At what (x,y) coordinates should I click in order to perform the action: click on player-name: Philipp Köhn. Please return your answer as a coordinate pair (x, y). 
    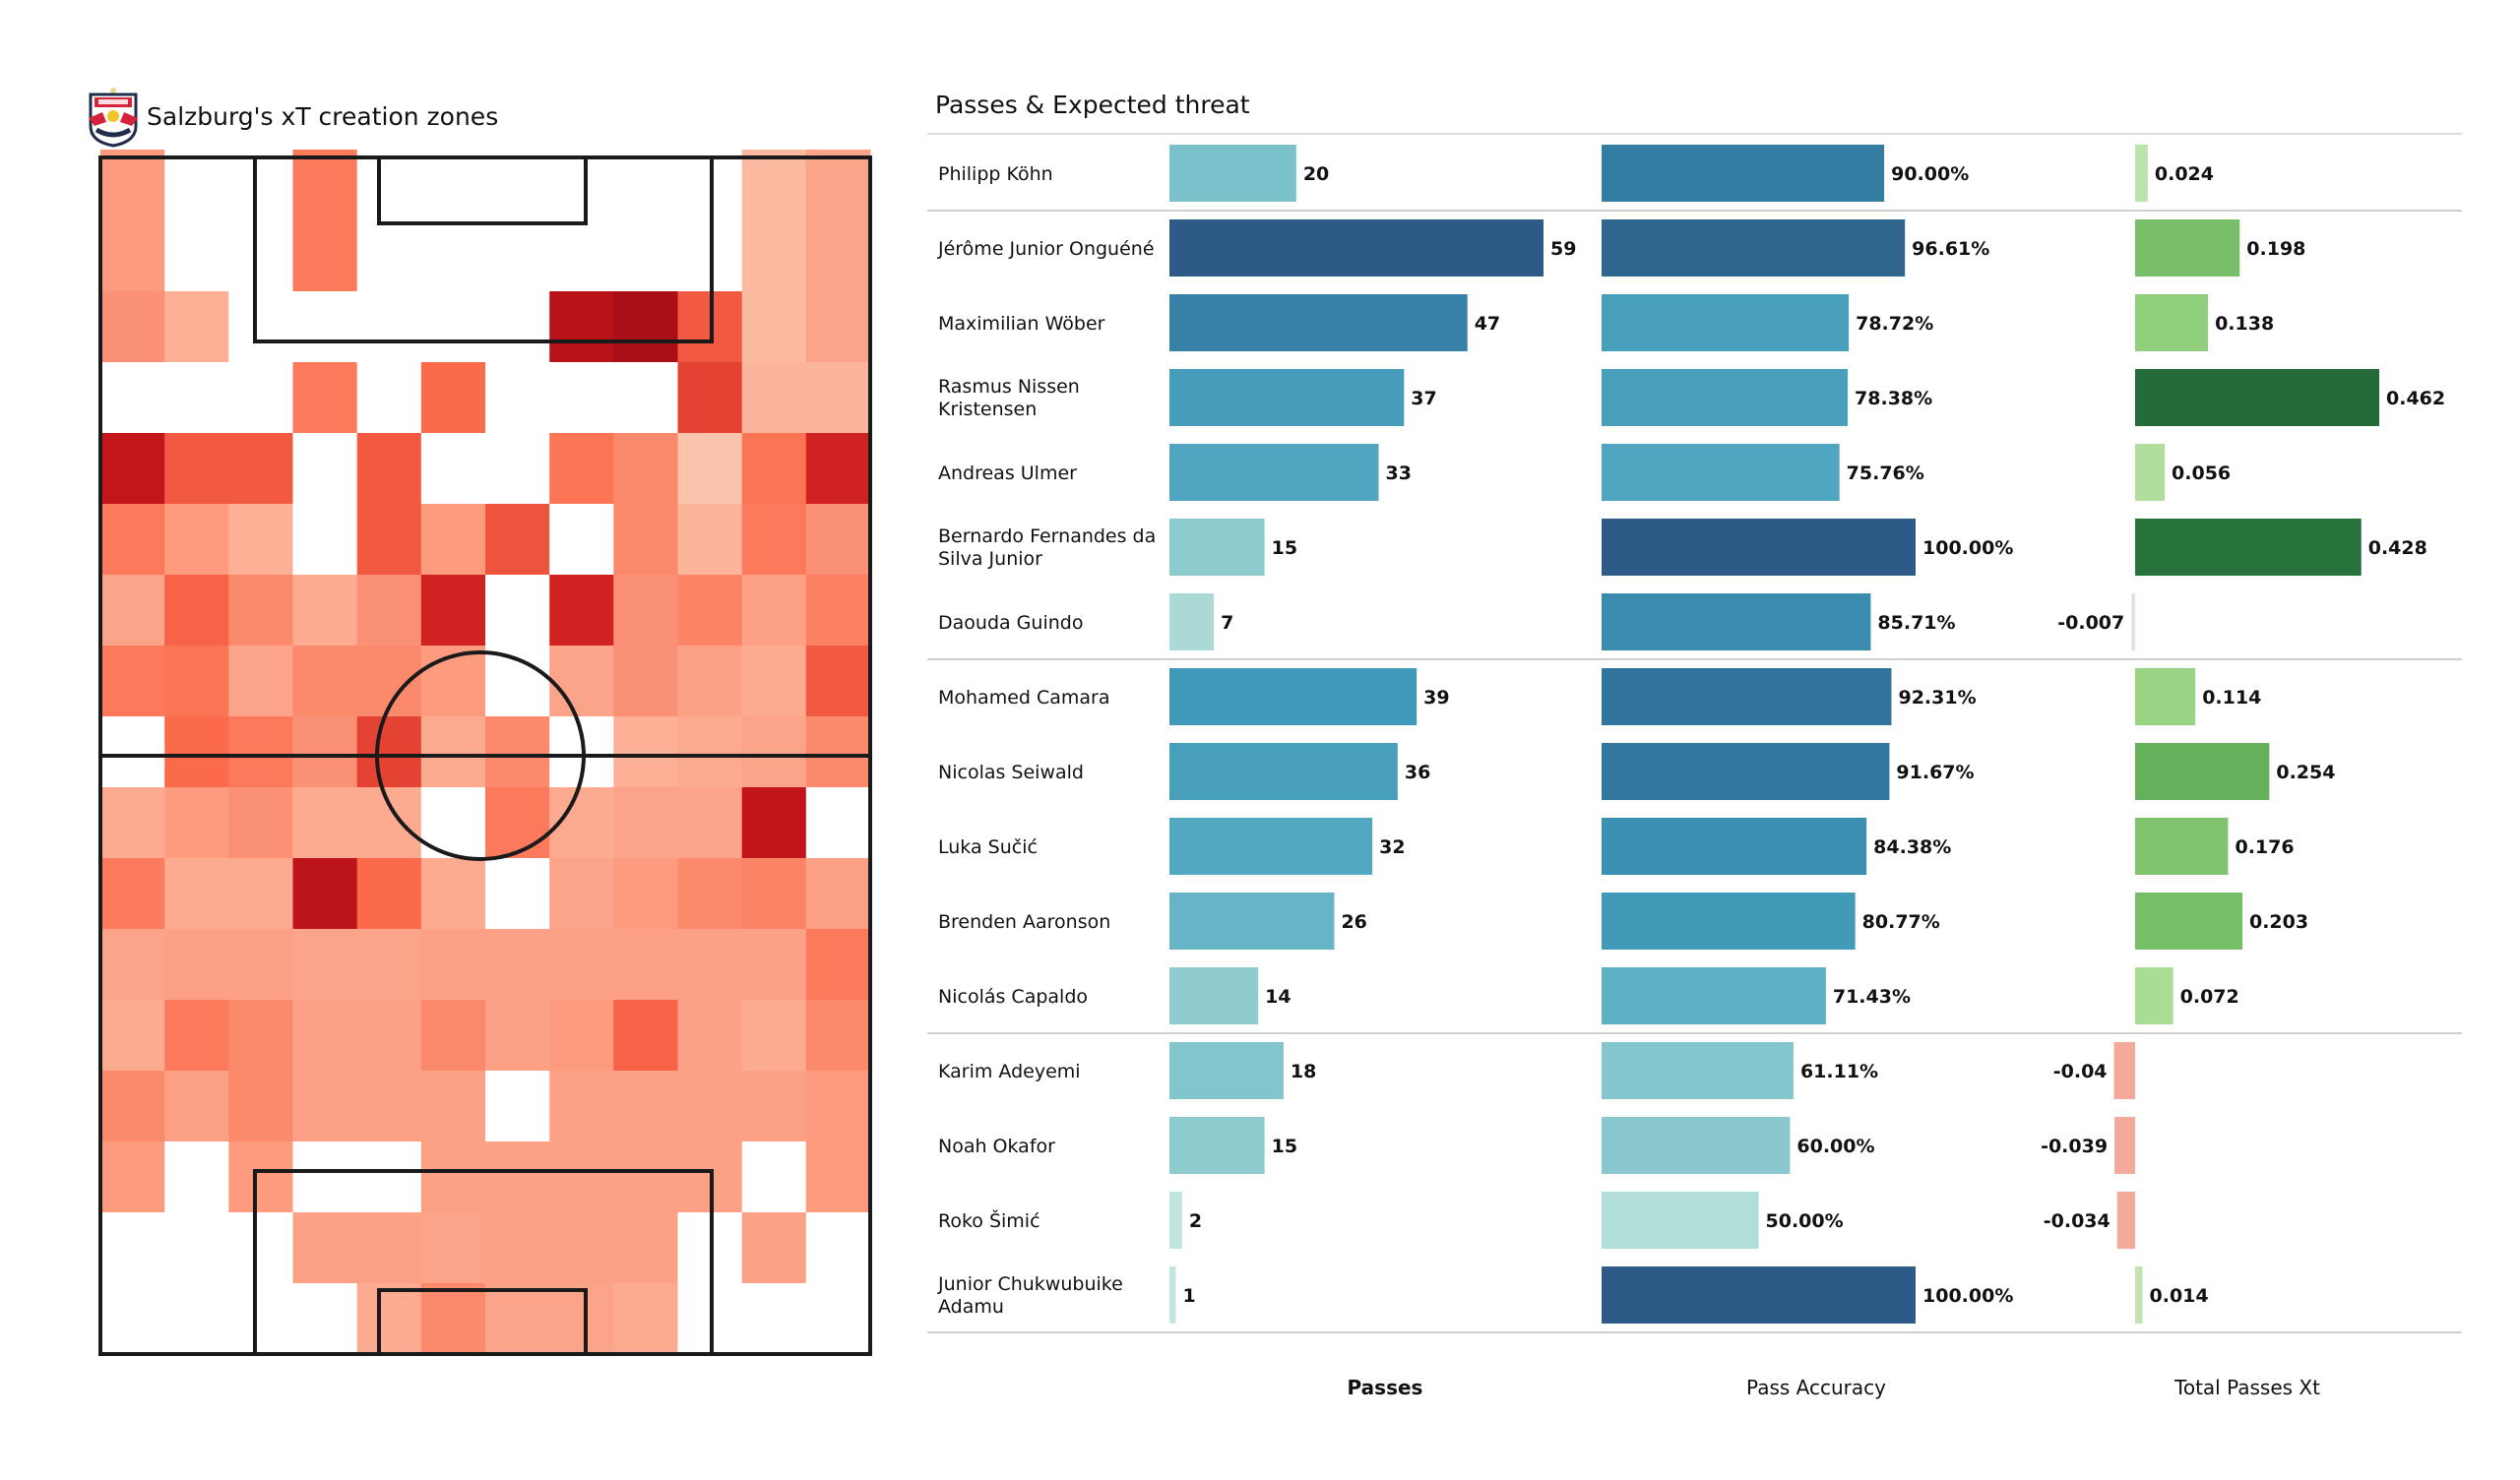
    Looking at the image, I should click on (995, 174).